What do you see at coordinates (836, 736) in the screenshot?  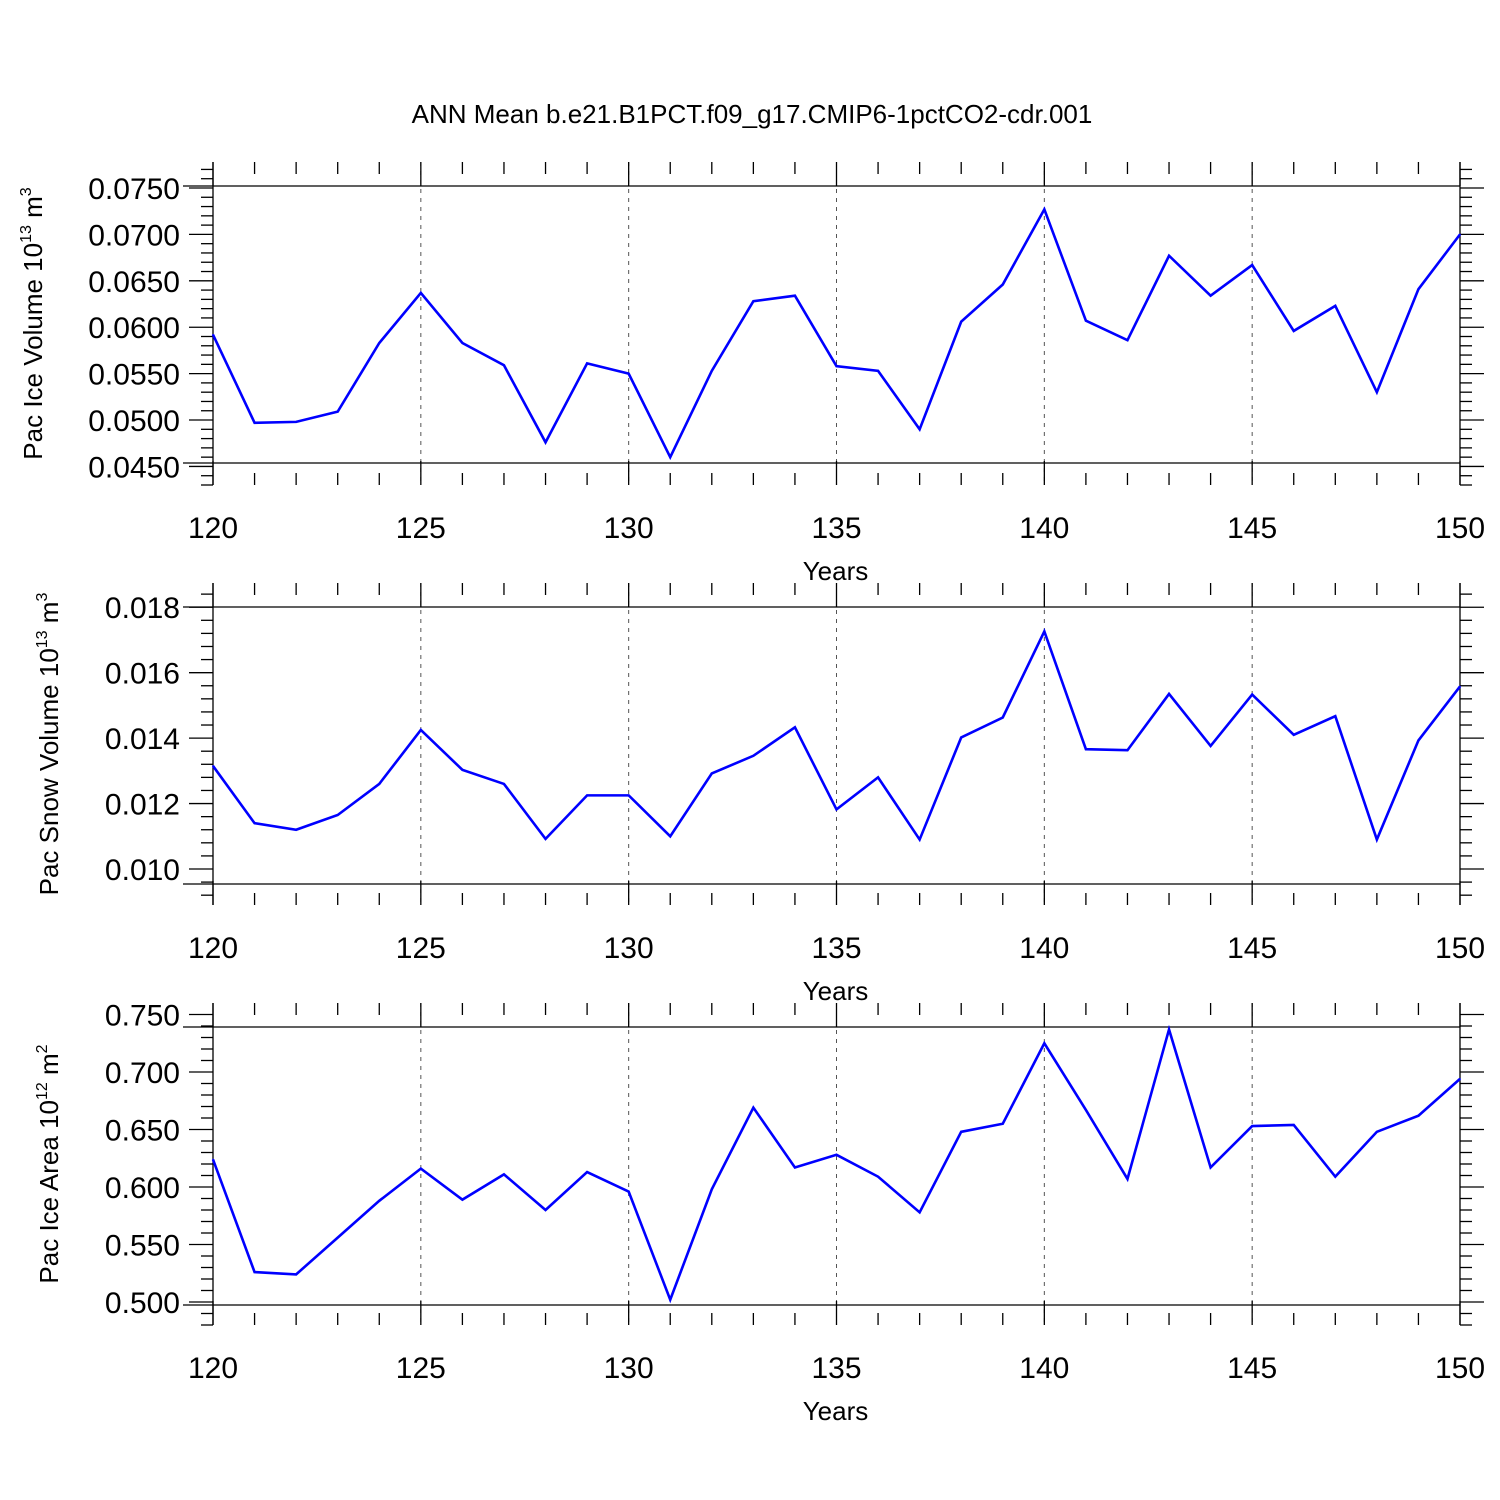 I see `series-line` at bounding box center [836, 736].